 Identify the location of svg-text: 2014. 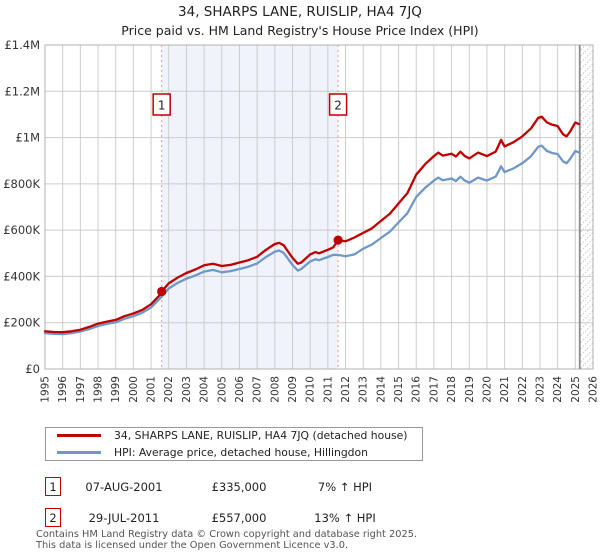
(381, 389).